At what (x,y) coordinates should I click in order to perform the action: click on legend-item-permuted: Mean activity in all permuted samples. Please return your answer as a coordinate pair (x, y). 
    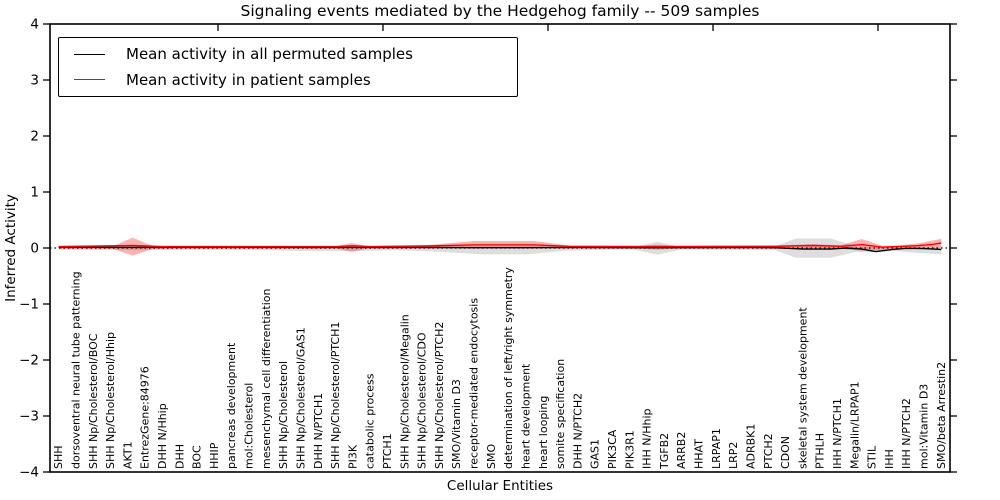
    Looking at the image, I should click on (295, 54).